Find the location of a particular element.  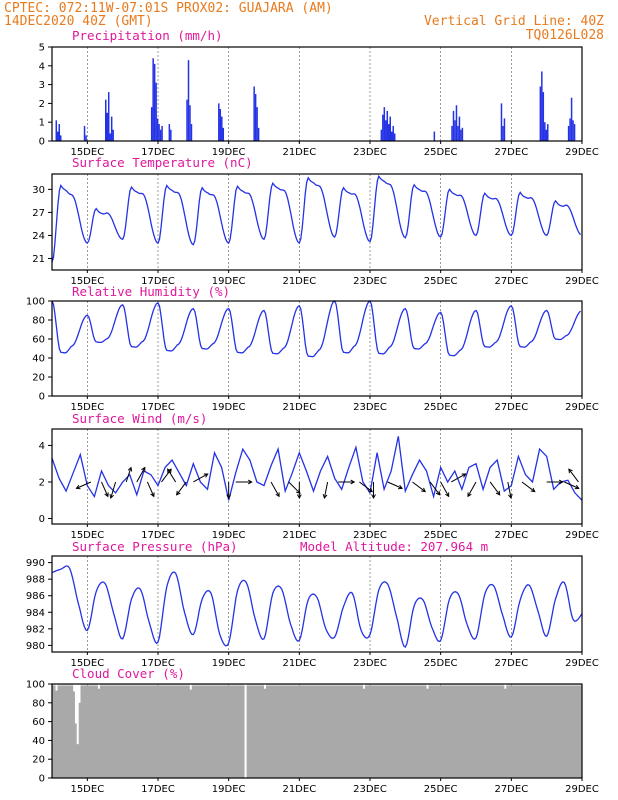

y-tick-label: 986 is located at coordinates (35, 596).